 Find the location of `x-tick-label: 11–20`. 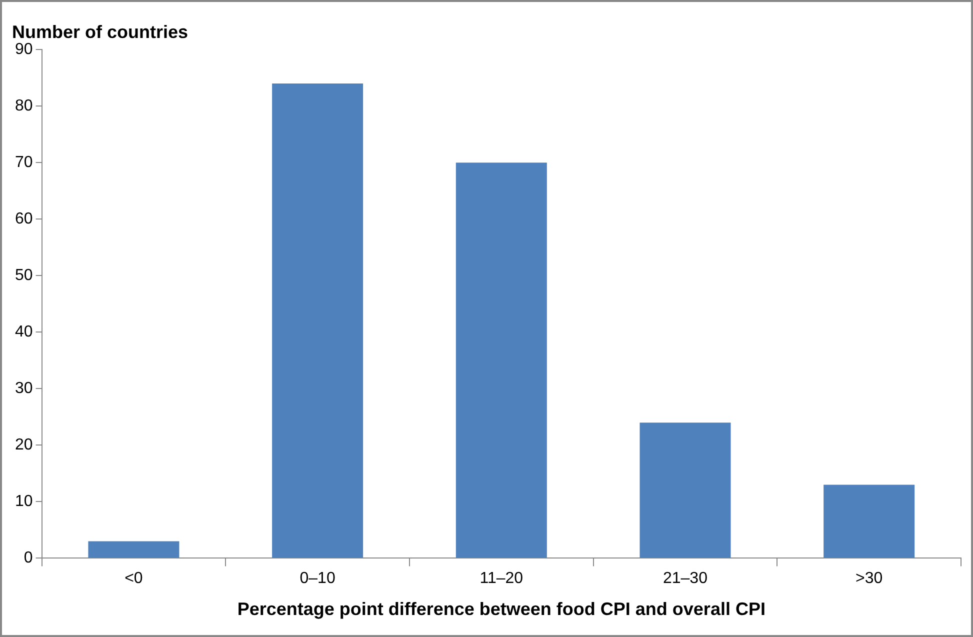

x-tick-label: 11–20 is located at coordinates (502, 579).